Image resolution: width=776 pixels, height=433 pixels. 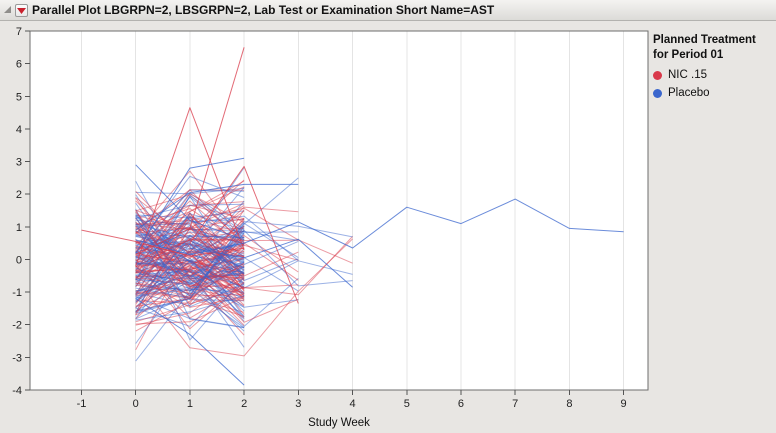 What do you see at coordinates (461, 404) in the screenshot?
I see `x-tick-label: 6` at bounding box center [461, 404].